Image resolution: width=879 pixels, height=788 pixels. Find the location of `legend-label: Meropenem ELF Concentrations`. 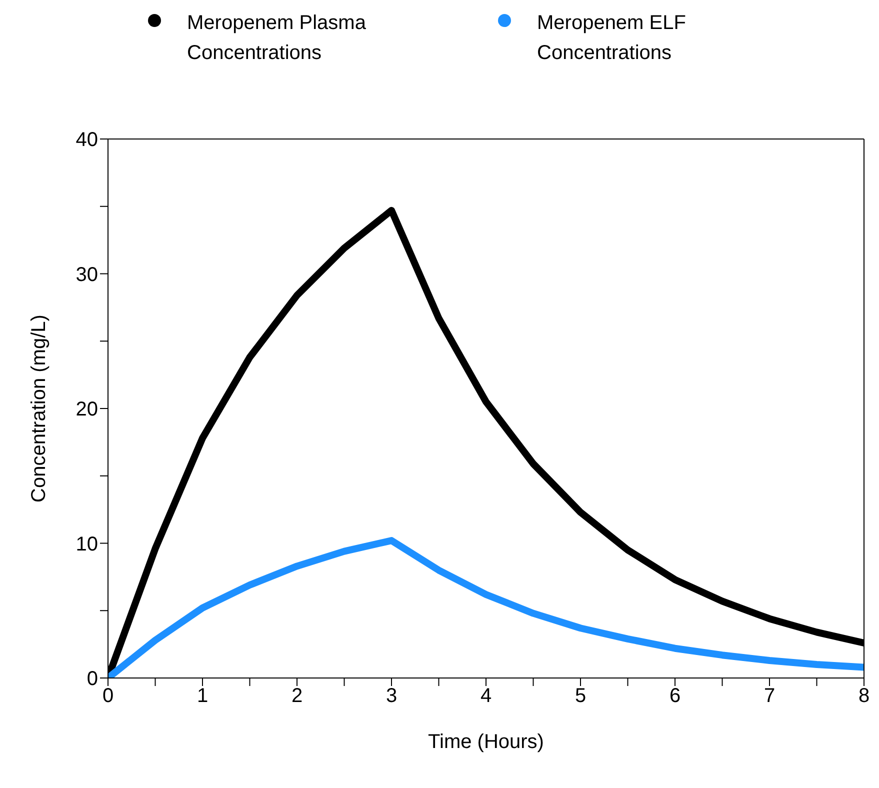

legend-label: Meropenem ELF Concentrations is located at coordinates (612, 38).